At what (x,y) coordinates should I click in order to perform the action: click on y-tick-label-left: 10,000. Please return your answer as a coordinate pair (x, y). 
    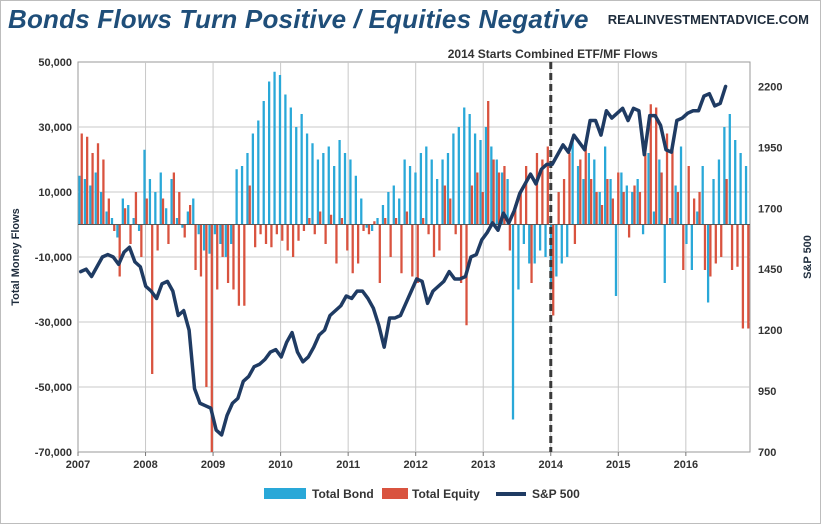
    Looking at the image, I should click on (55, 193).